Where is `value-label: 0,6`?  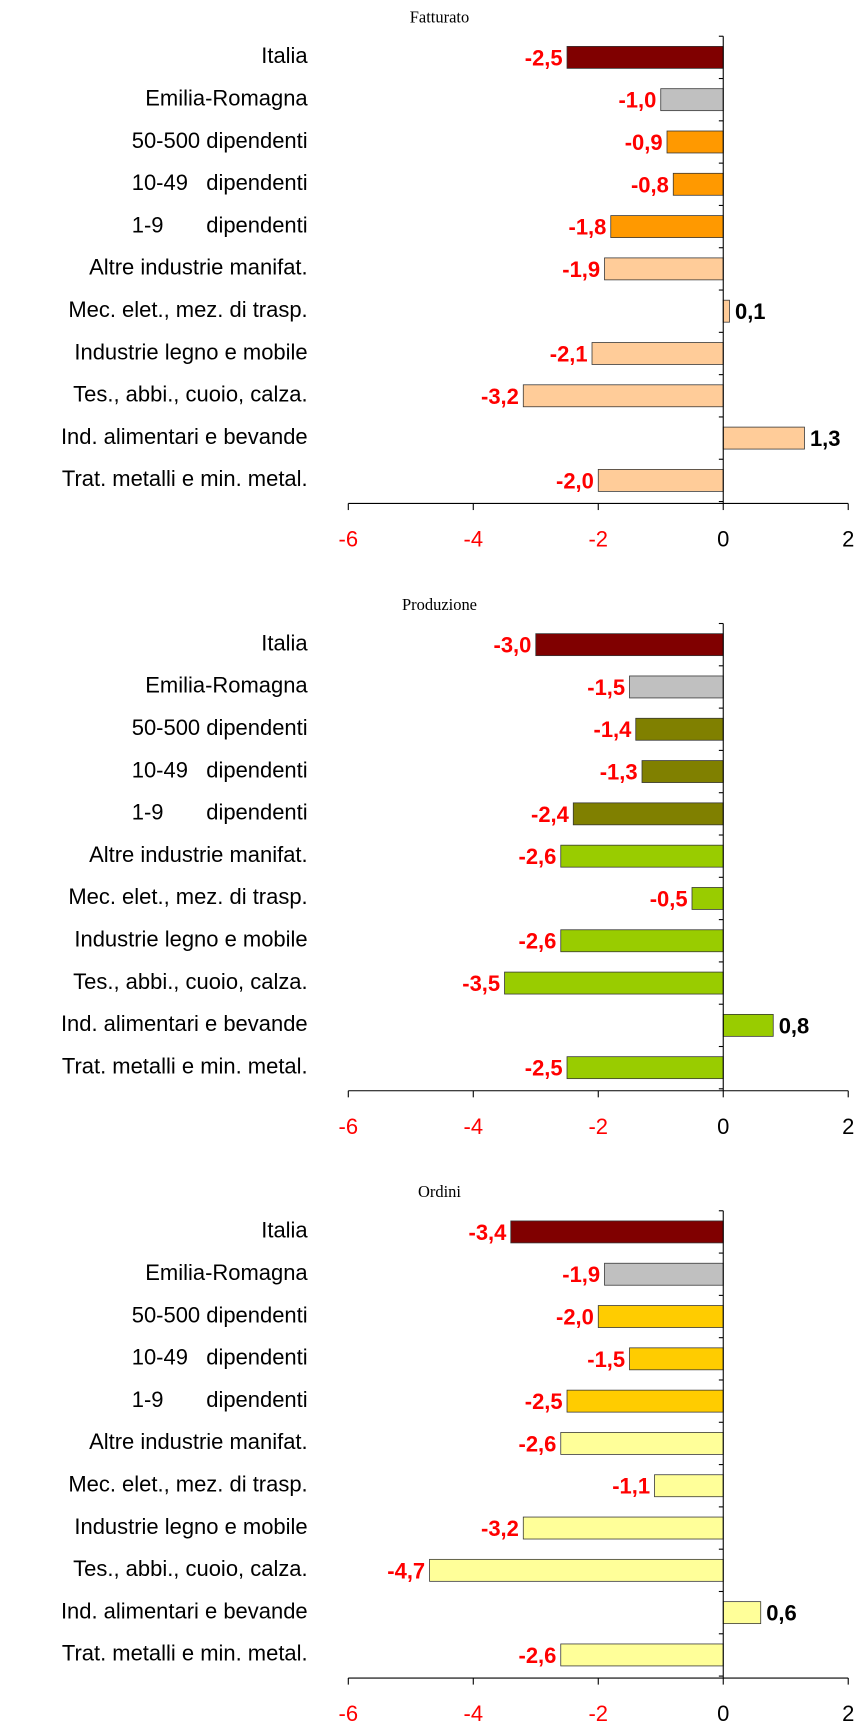
value-label: 0,6 is located at coordinates (781, 1613).